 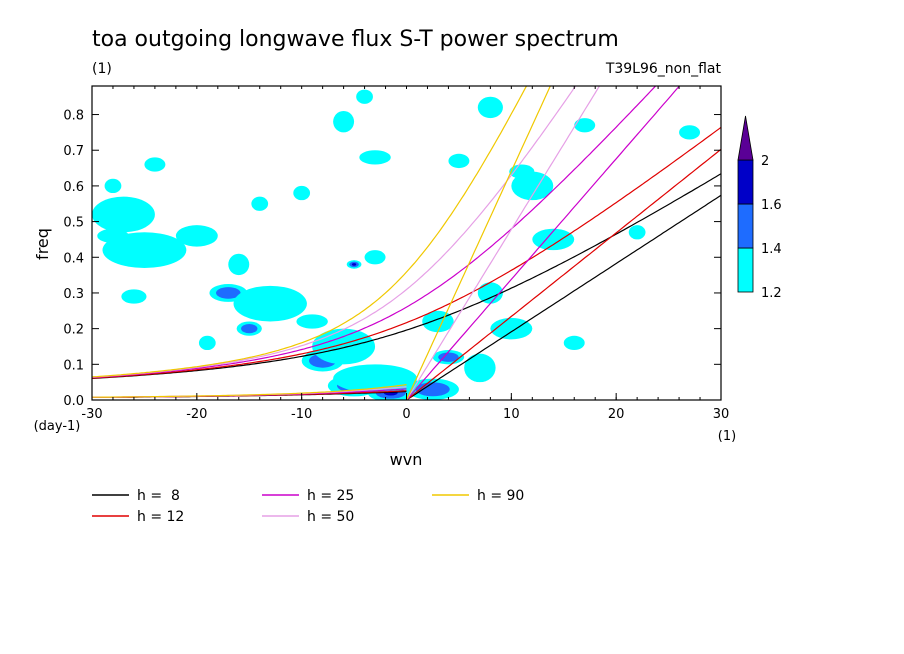 What do you see at coordinates (158, 496) in the screenshot?
I see `legend-label-h8: h = 8` at bounding box center [158, 496].